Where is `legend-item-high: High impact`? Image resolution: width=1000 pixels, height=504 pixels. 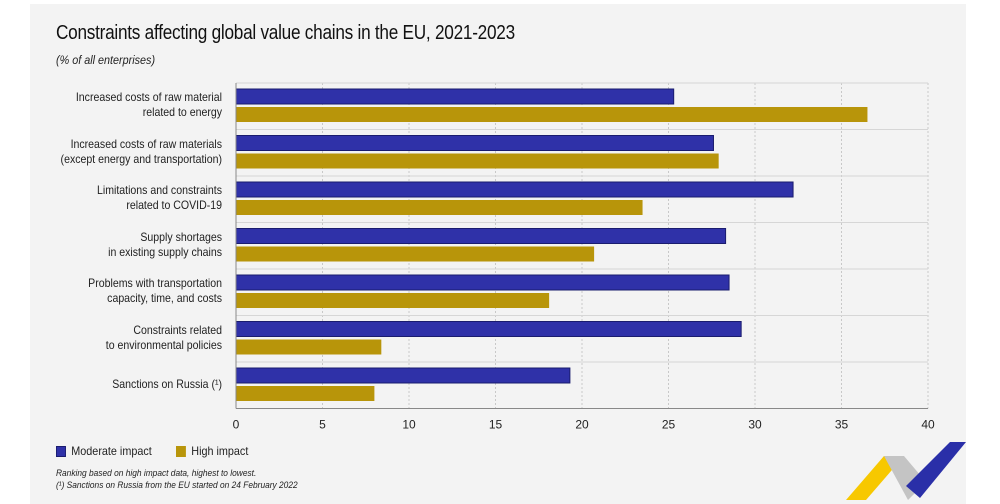 legend-item-high: High impact is located at coordinates (212, 451).